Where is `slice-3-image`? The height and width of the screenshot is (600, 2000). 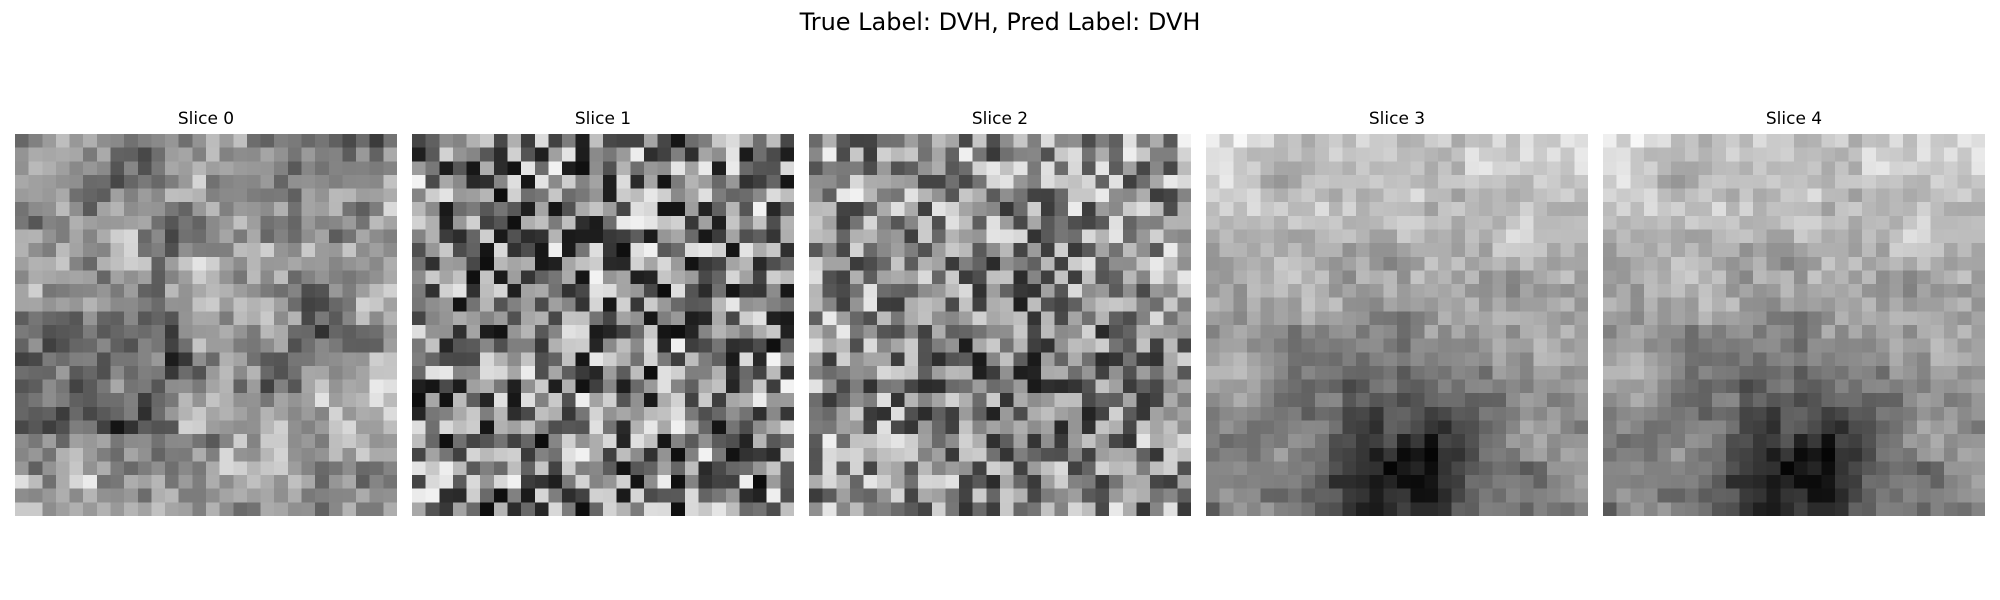
slice-3-image is located at coordinates (1397, 325).